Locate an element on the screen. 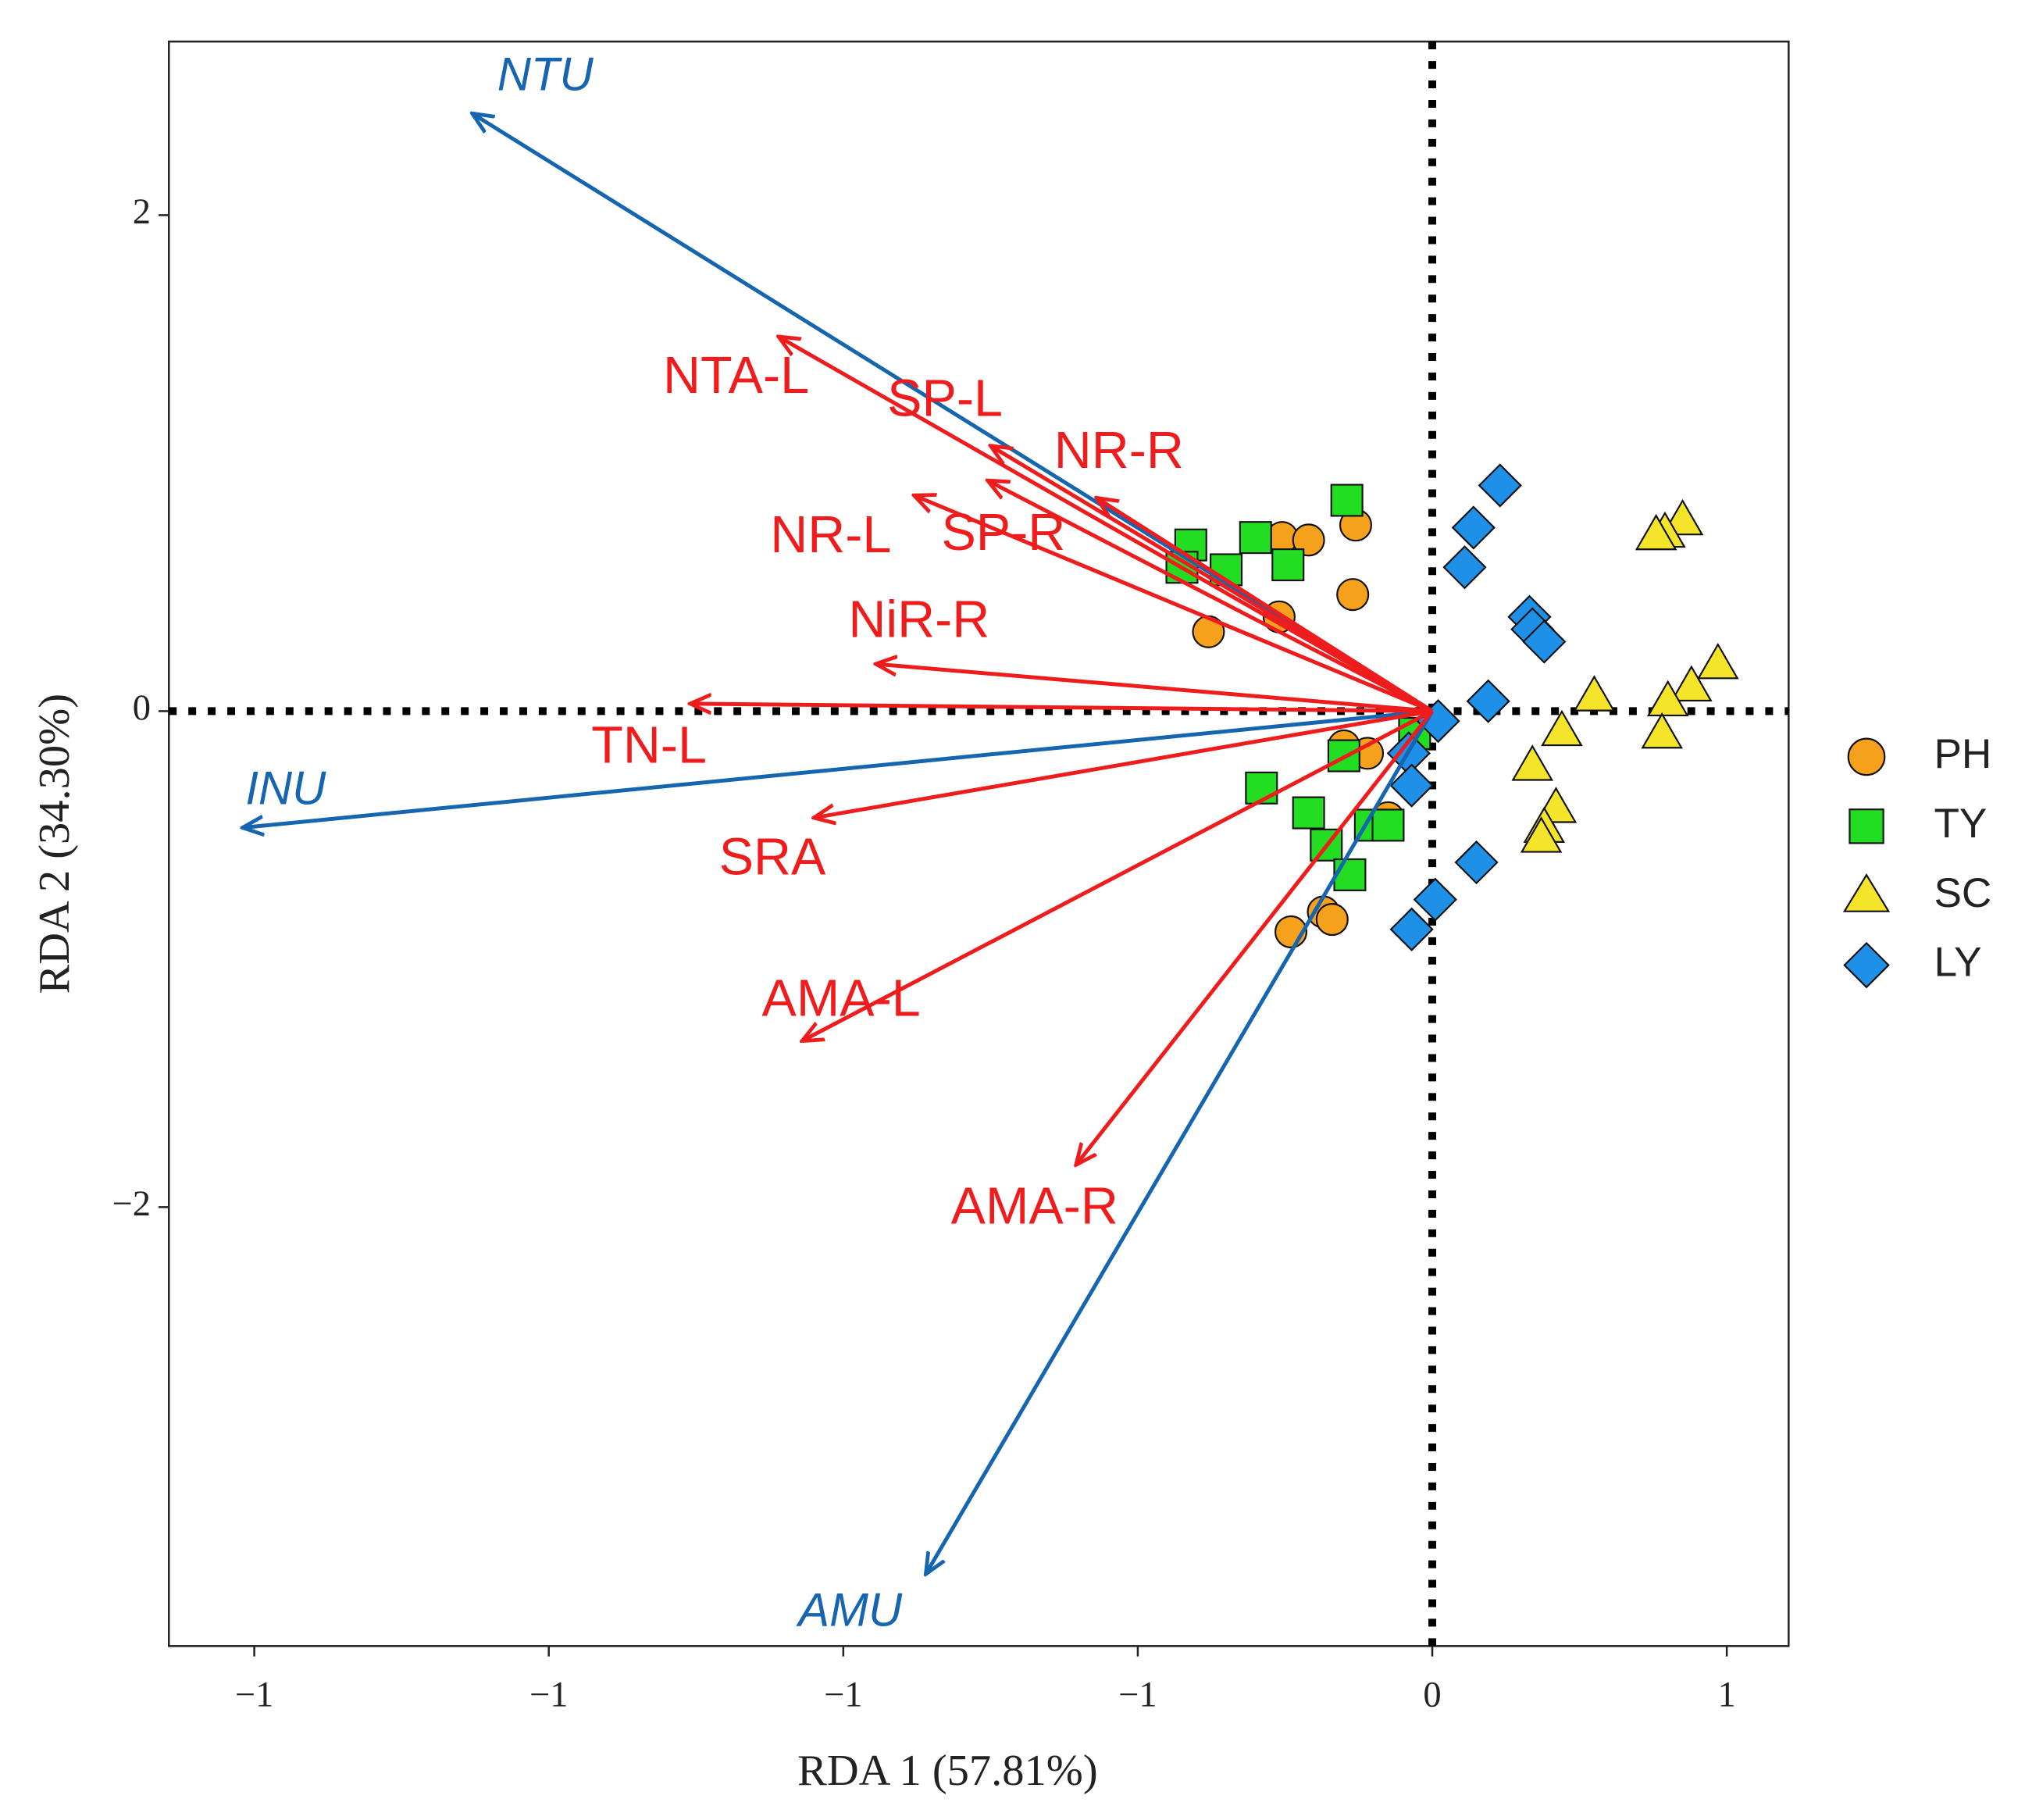 The height and width of the screenshot is (1820, 2025). y-tick-label: 0 is located at coordinates (142, 708).